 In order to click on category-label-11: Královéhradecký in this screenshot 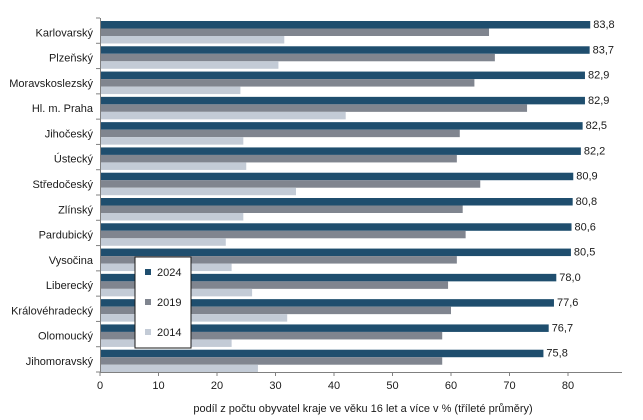, I will do `click(52, 311)`.